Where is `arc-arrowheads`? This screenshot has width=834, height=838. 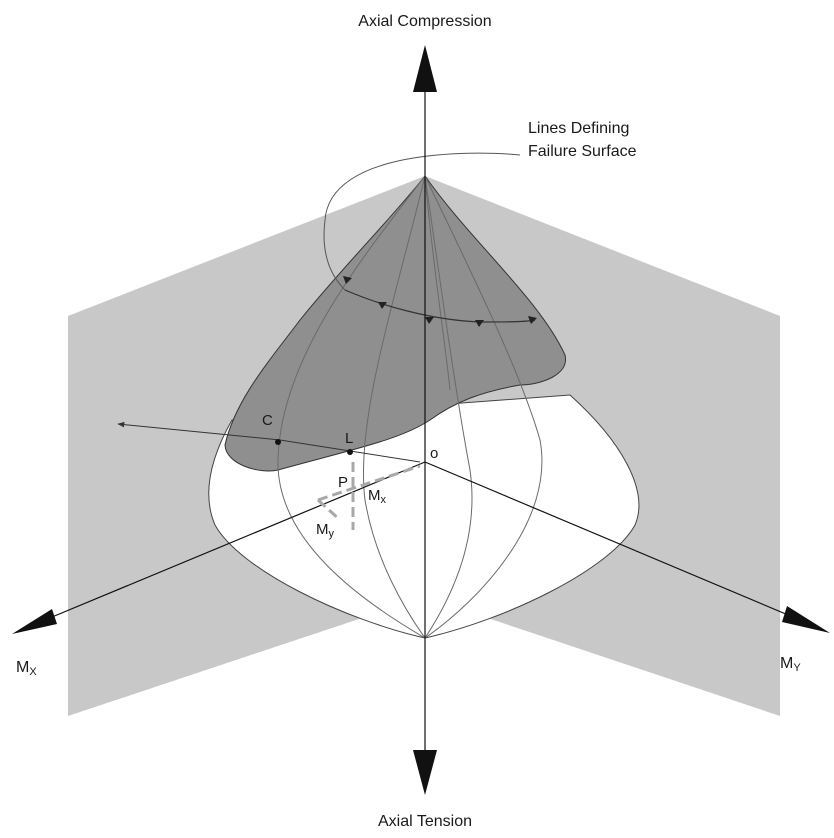 arc-arrowheads is located at coordinates (440, 301).